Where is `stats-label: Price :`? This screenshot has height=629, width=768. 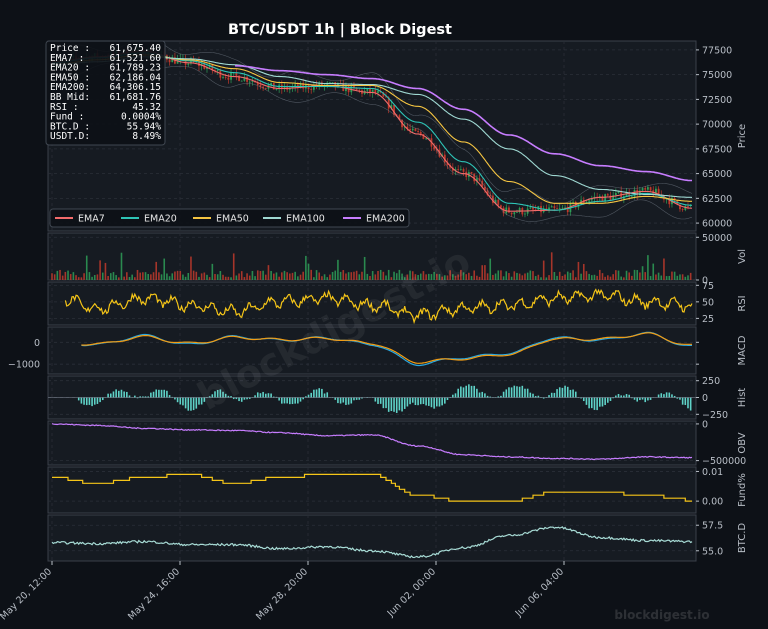
stats-label: Price : is located at coordinates (70, 48).